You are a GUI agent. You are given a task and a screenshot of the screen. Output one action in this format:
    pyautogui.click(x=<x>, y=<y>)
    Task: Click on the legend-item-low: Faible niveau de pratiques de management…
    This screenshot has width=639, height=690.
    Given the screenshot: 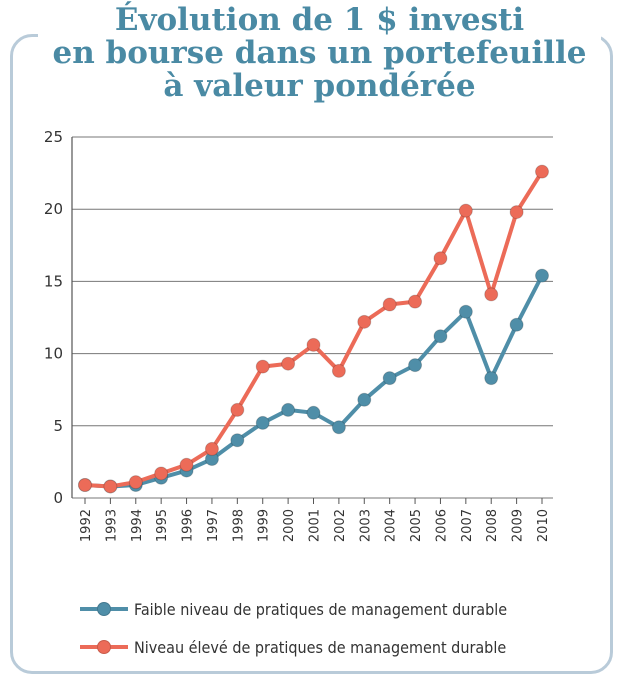 What is the action you would take?
    pyautogui.click(x=340, y=609)
    